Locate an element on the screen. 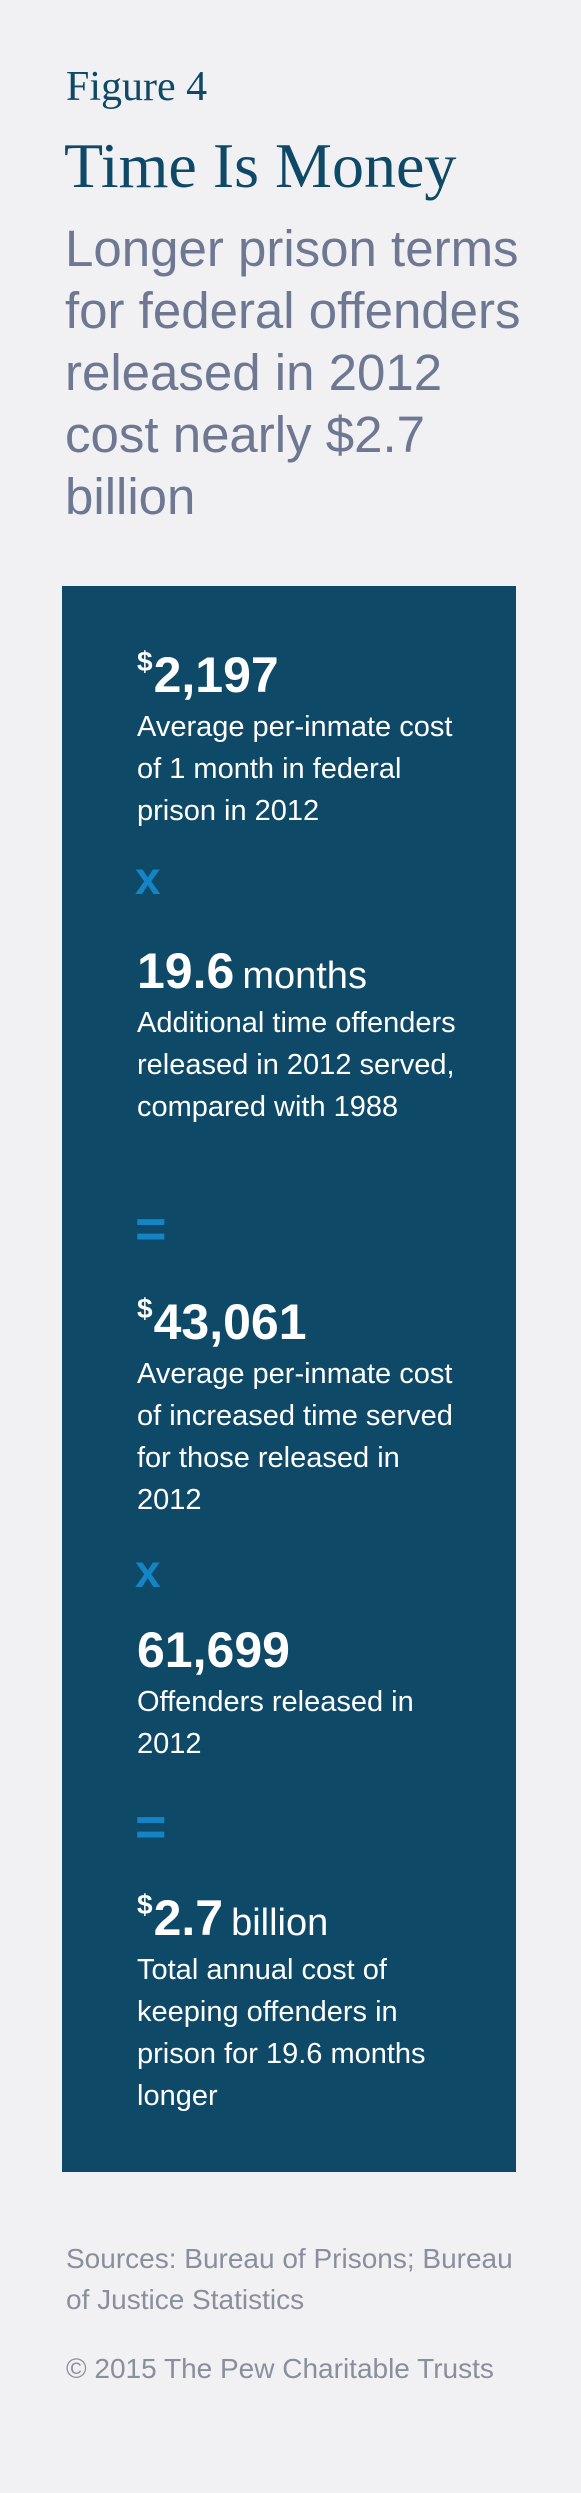  offenders-released-block: 61,699 Offenders released in 2012 is located at coordinates (302, 1695).